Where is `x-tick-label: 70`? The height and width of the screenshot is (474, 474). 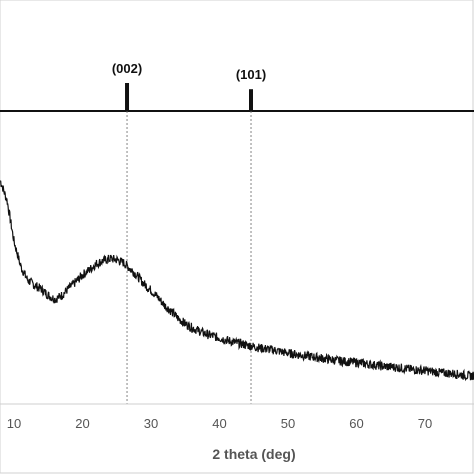 x-tick-label: 70 is located at coordinates (425, 423).